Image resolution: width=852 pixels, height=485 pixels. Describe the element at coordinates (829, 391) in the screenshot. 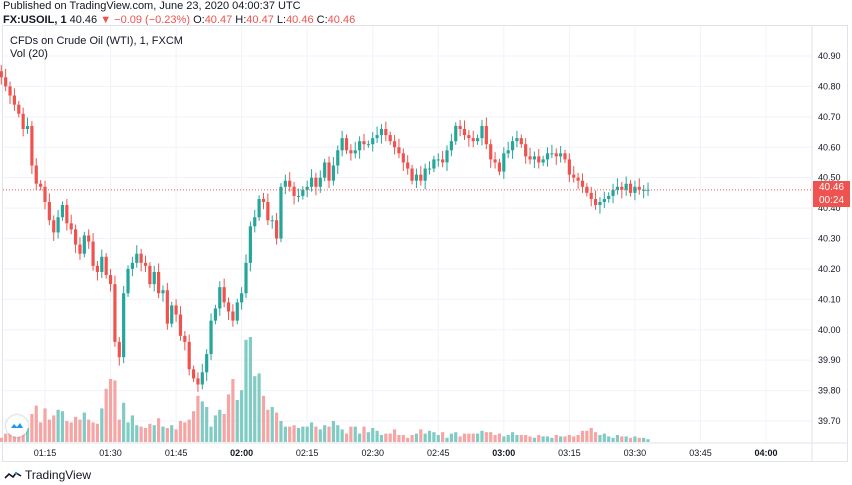

I see `price-tick-label: 39.80` at that location.